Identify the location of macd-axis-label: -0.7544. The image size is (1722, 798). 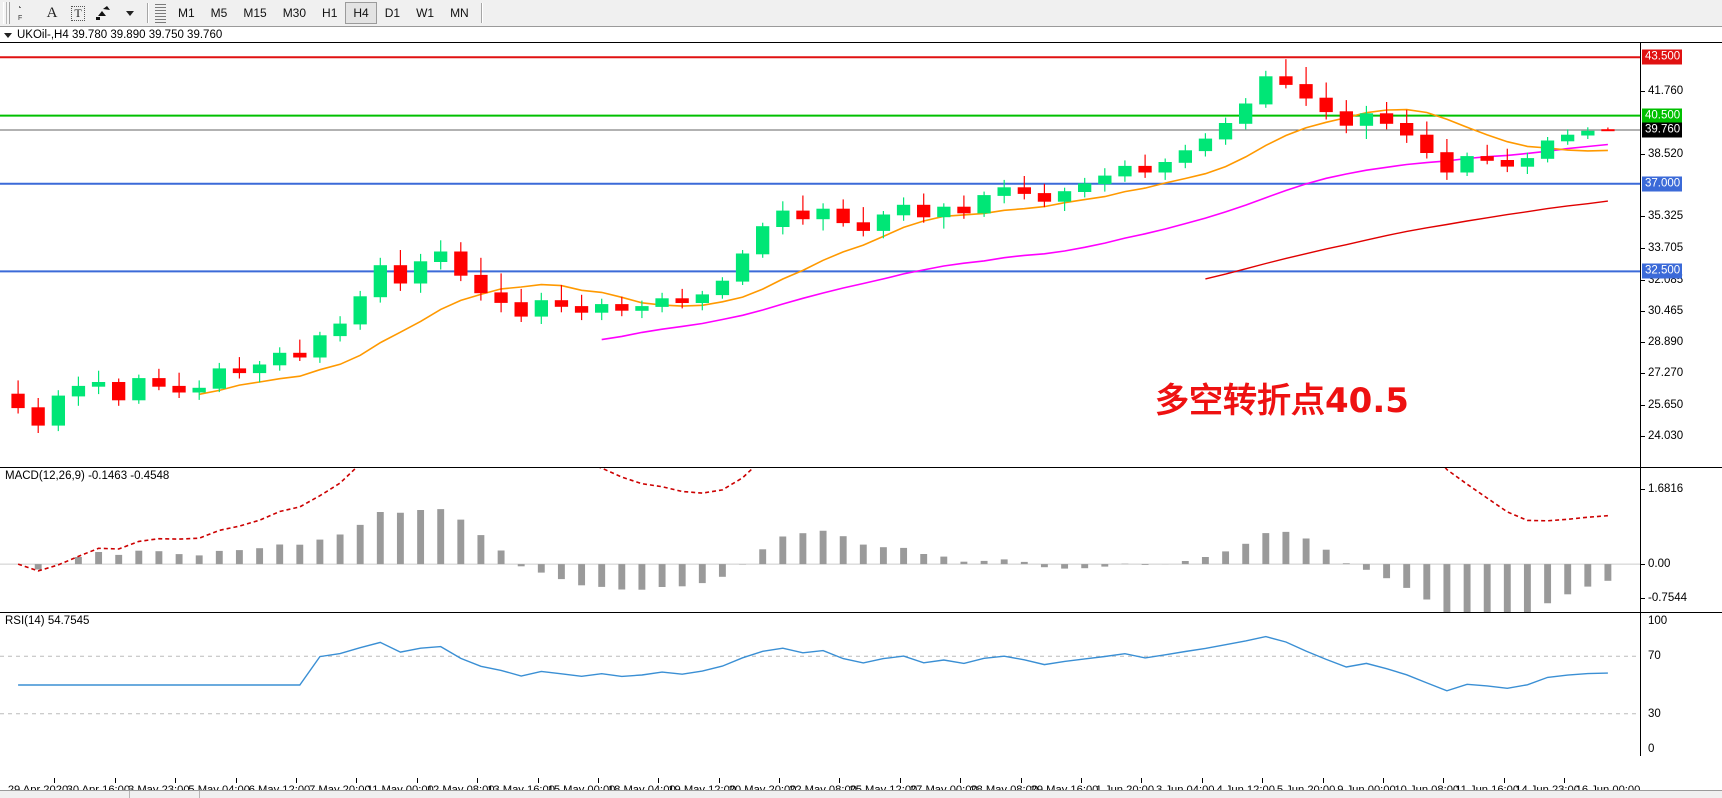
(1668, 597).